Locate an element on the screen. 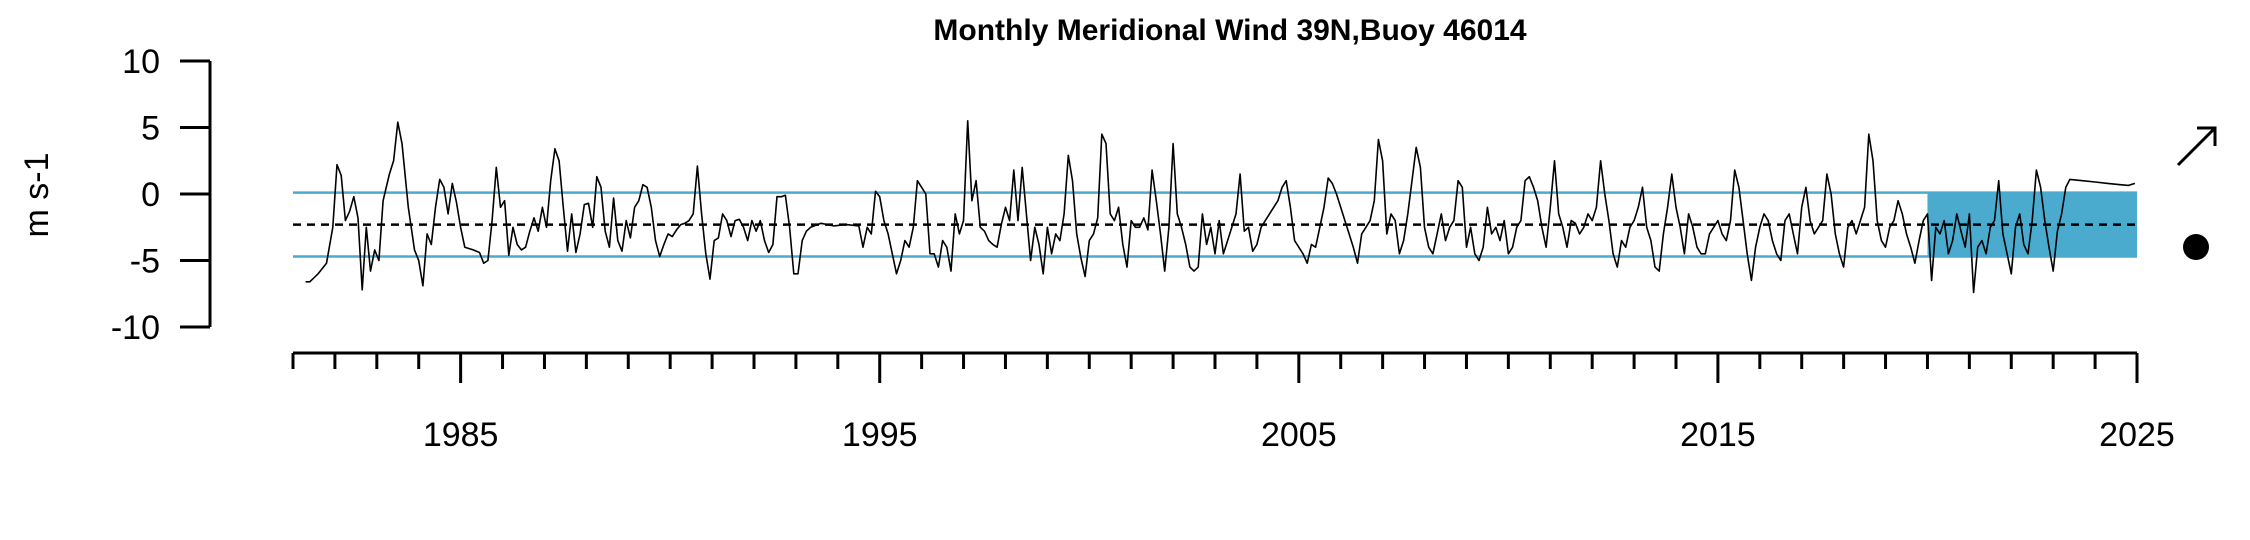 The image size is (2250, 540). y-tick-label: 10 is located at coordinates (141, 62).